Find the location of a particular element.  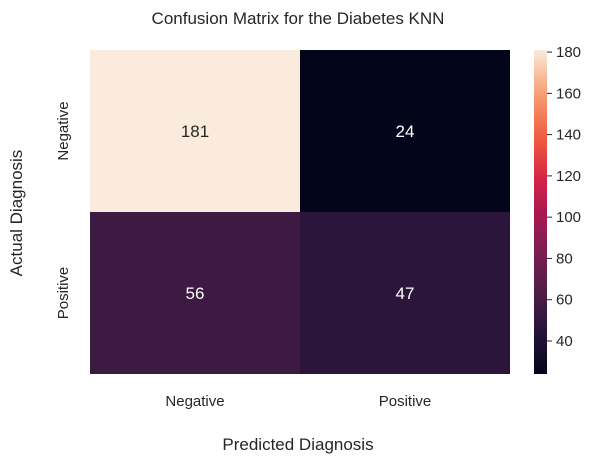

cell-value-label: 47 is located at coordinates (405, 293).